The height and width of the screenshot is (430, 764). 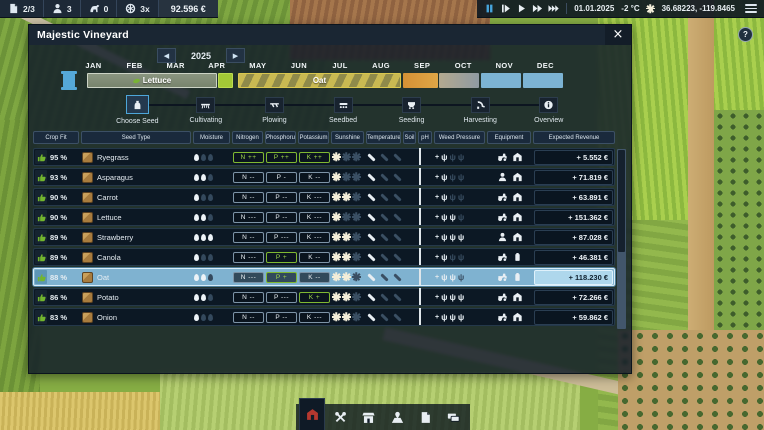 I want to click on seed-name: Ryegrass, so click(x=113, y=157).